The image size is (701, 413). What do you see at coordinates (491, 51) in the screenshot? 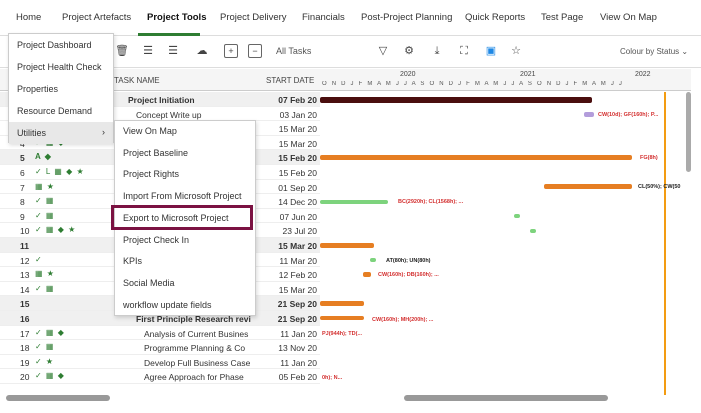
I see `comment-icon: ▣` at bounding box center [491, 51].